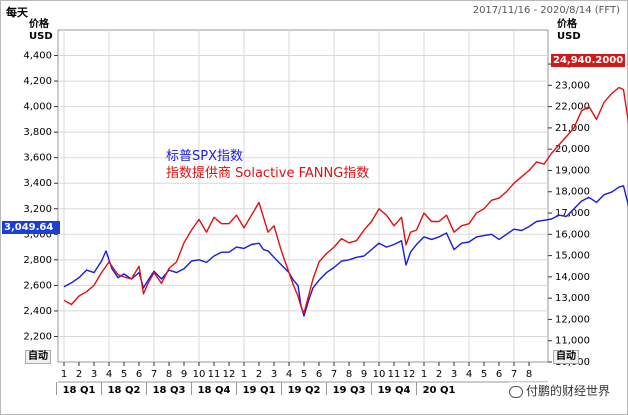 Image resolution: width=628 pixels, height=415 pixels. What do you see at coordinates (572, 319) in the screenshot?
I see `right-axis-tick-label: 12,000` at bounding box center [572, 319].